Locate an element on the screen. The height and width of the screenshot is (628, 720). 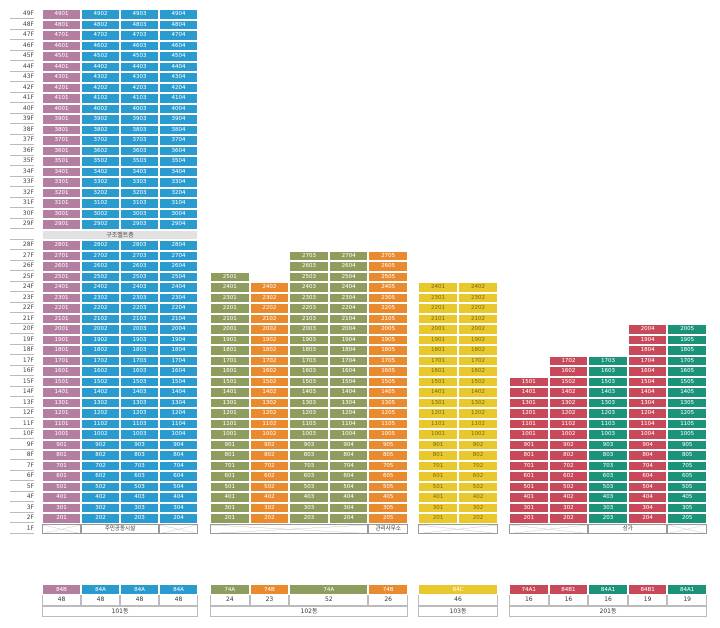
unit-cell: 403 is located at coordinates (309, 497).